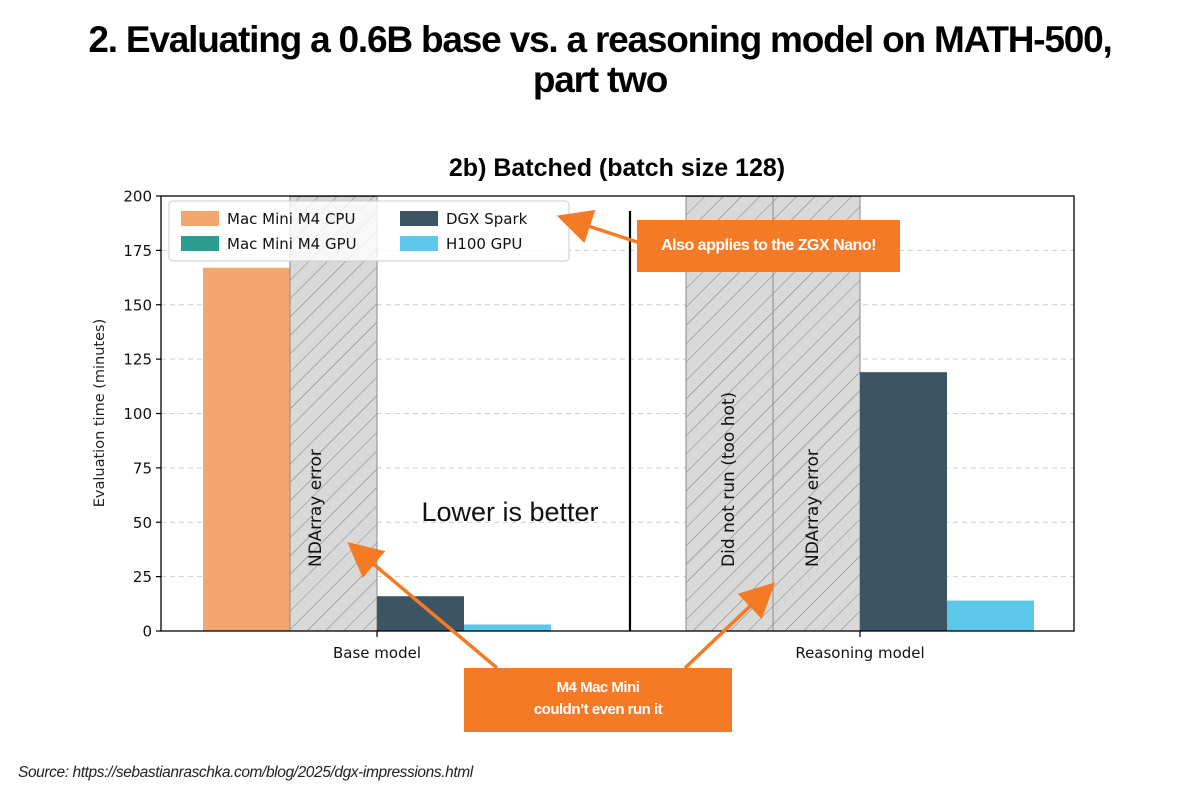  What do you see at coordinates (142, 523) in the screenshot?
I see `y-tick-label: 50` at bounding box center [142, 523].